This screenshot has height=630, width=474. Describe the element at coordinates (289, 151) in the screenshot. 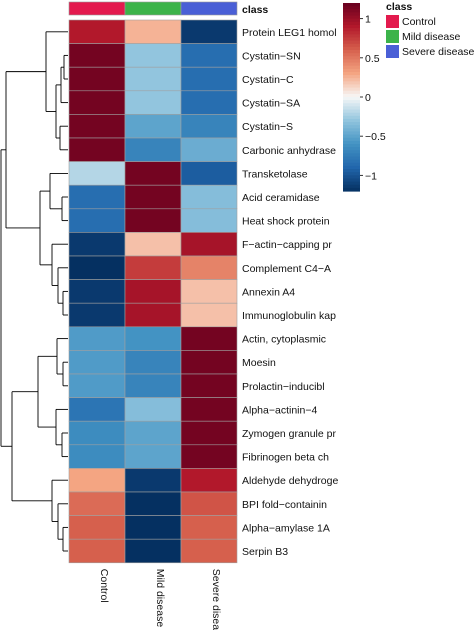

I see `row-label: Carbonic anhydrase` at that location.